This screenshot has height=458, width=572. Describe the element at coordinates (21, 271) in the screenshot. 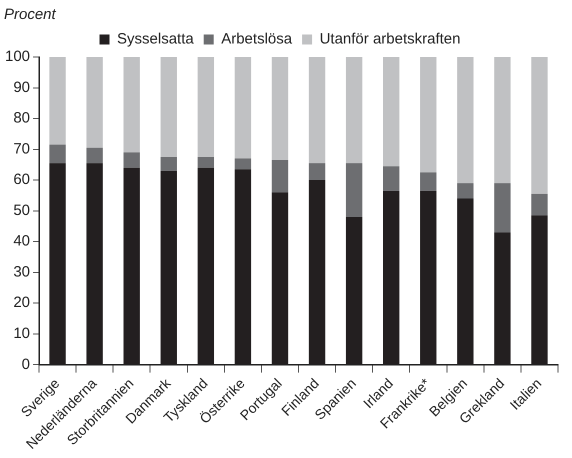

I see `y-tick-label: 30` at that location.